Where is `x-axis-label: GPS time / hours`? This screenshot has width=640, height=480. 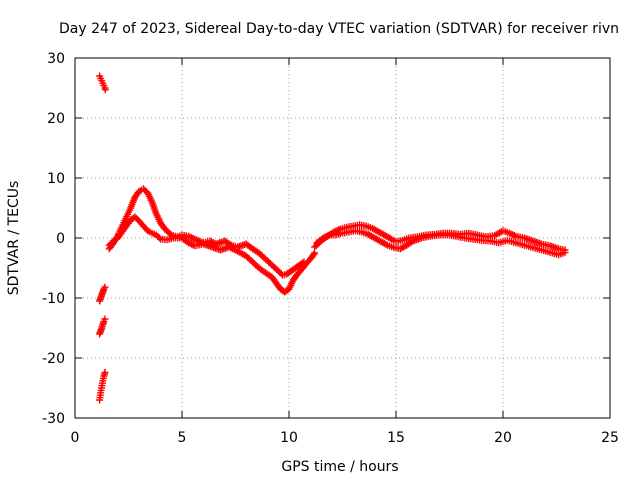
x-axis-label: GPS time / hours is located at coordinates (339, 467).